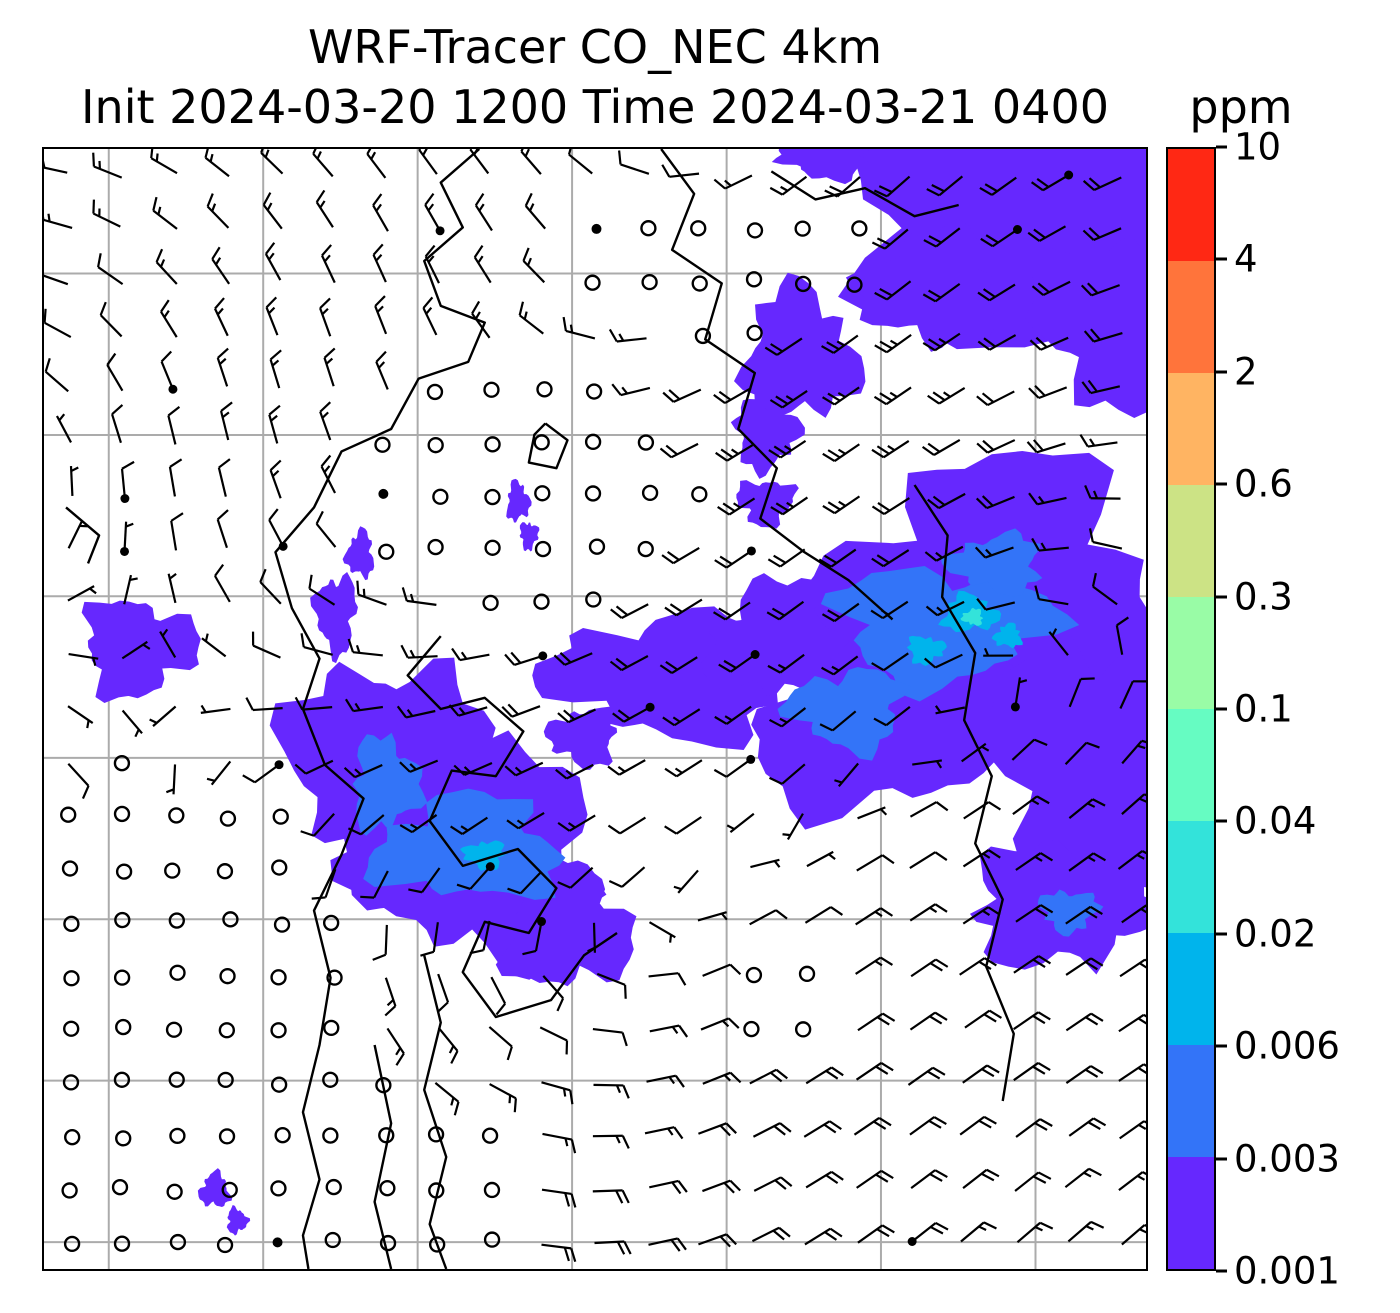 This screenshot has width=1400, height=1313. I want to click on colorbar-tick-label: 4, so click(1246, 259).